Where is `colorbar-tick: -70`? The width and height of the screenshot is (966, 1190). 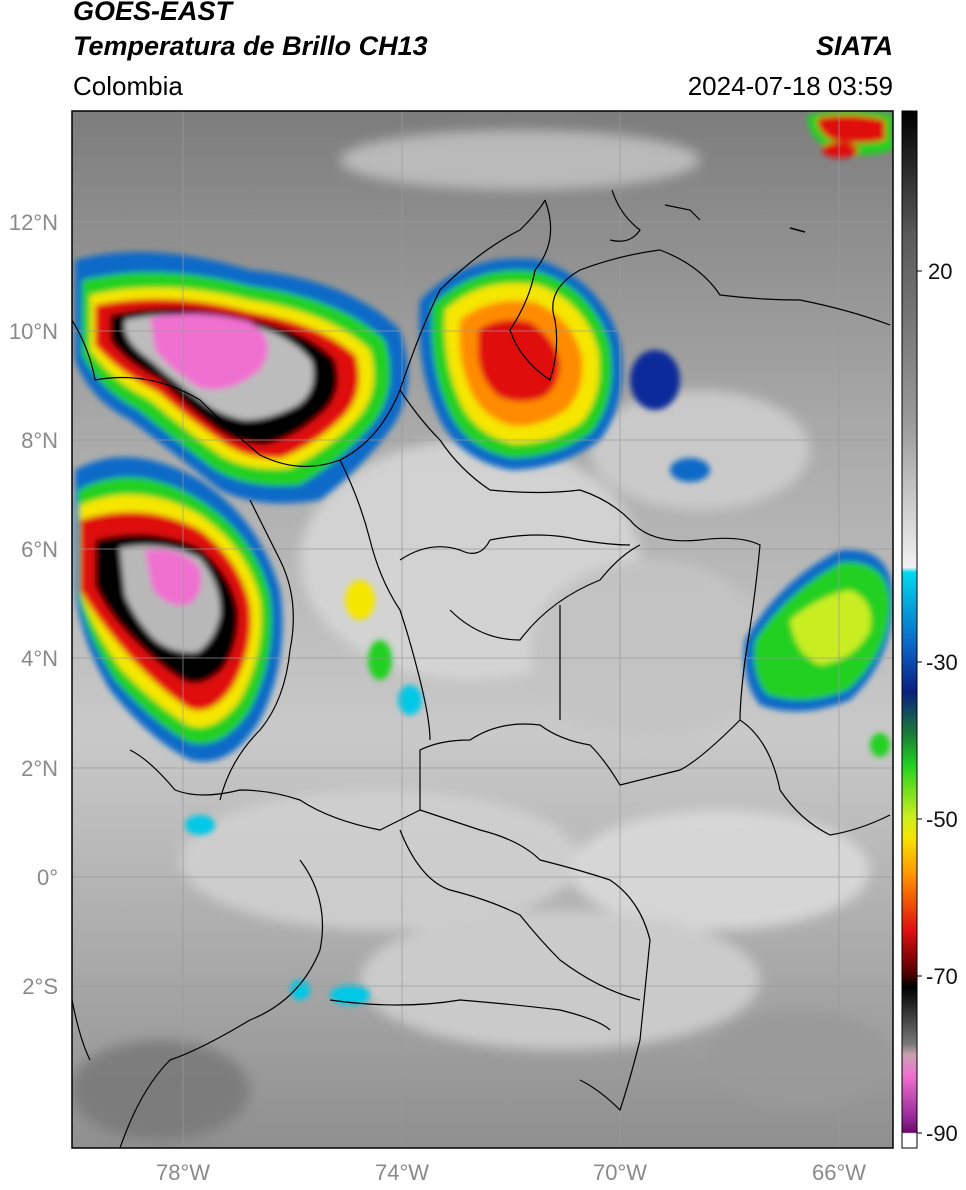 colorbar-tick: -70 is located at coordinates (942, 976).